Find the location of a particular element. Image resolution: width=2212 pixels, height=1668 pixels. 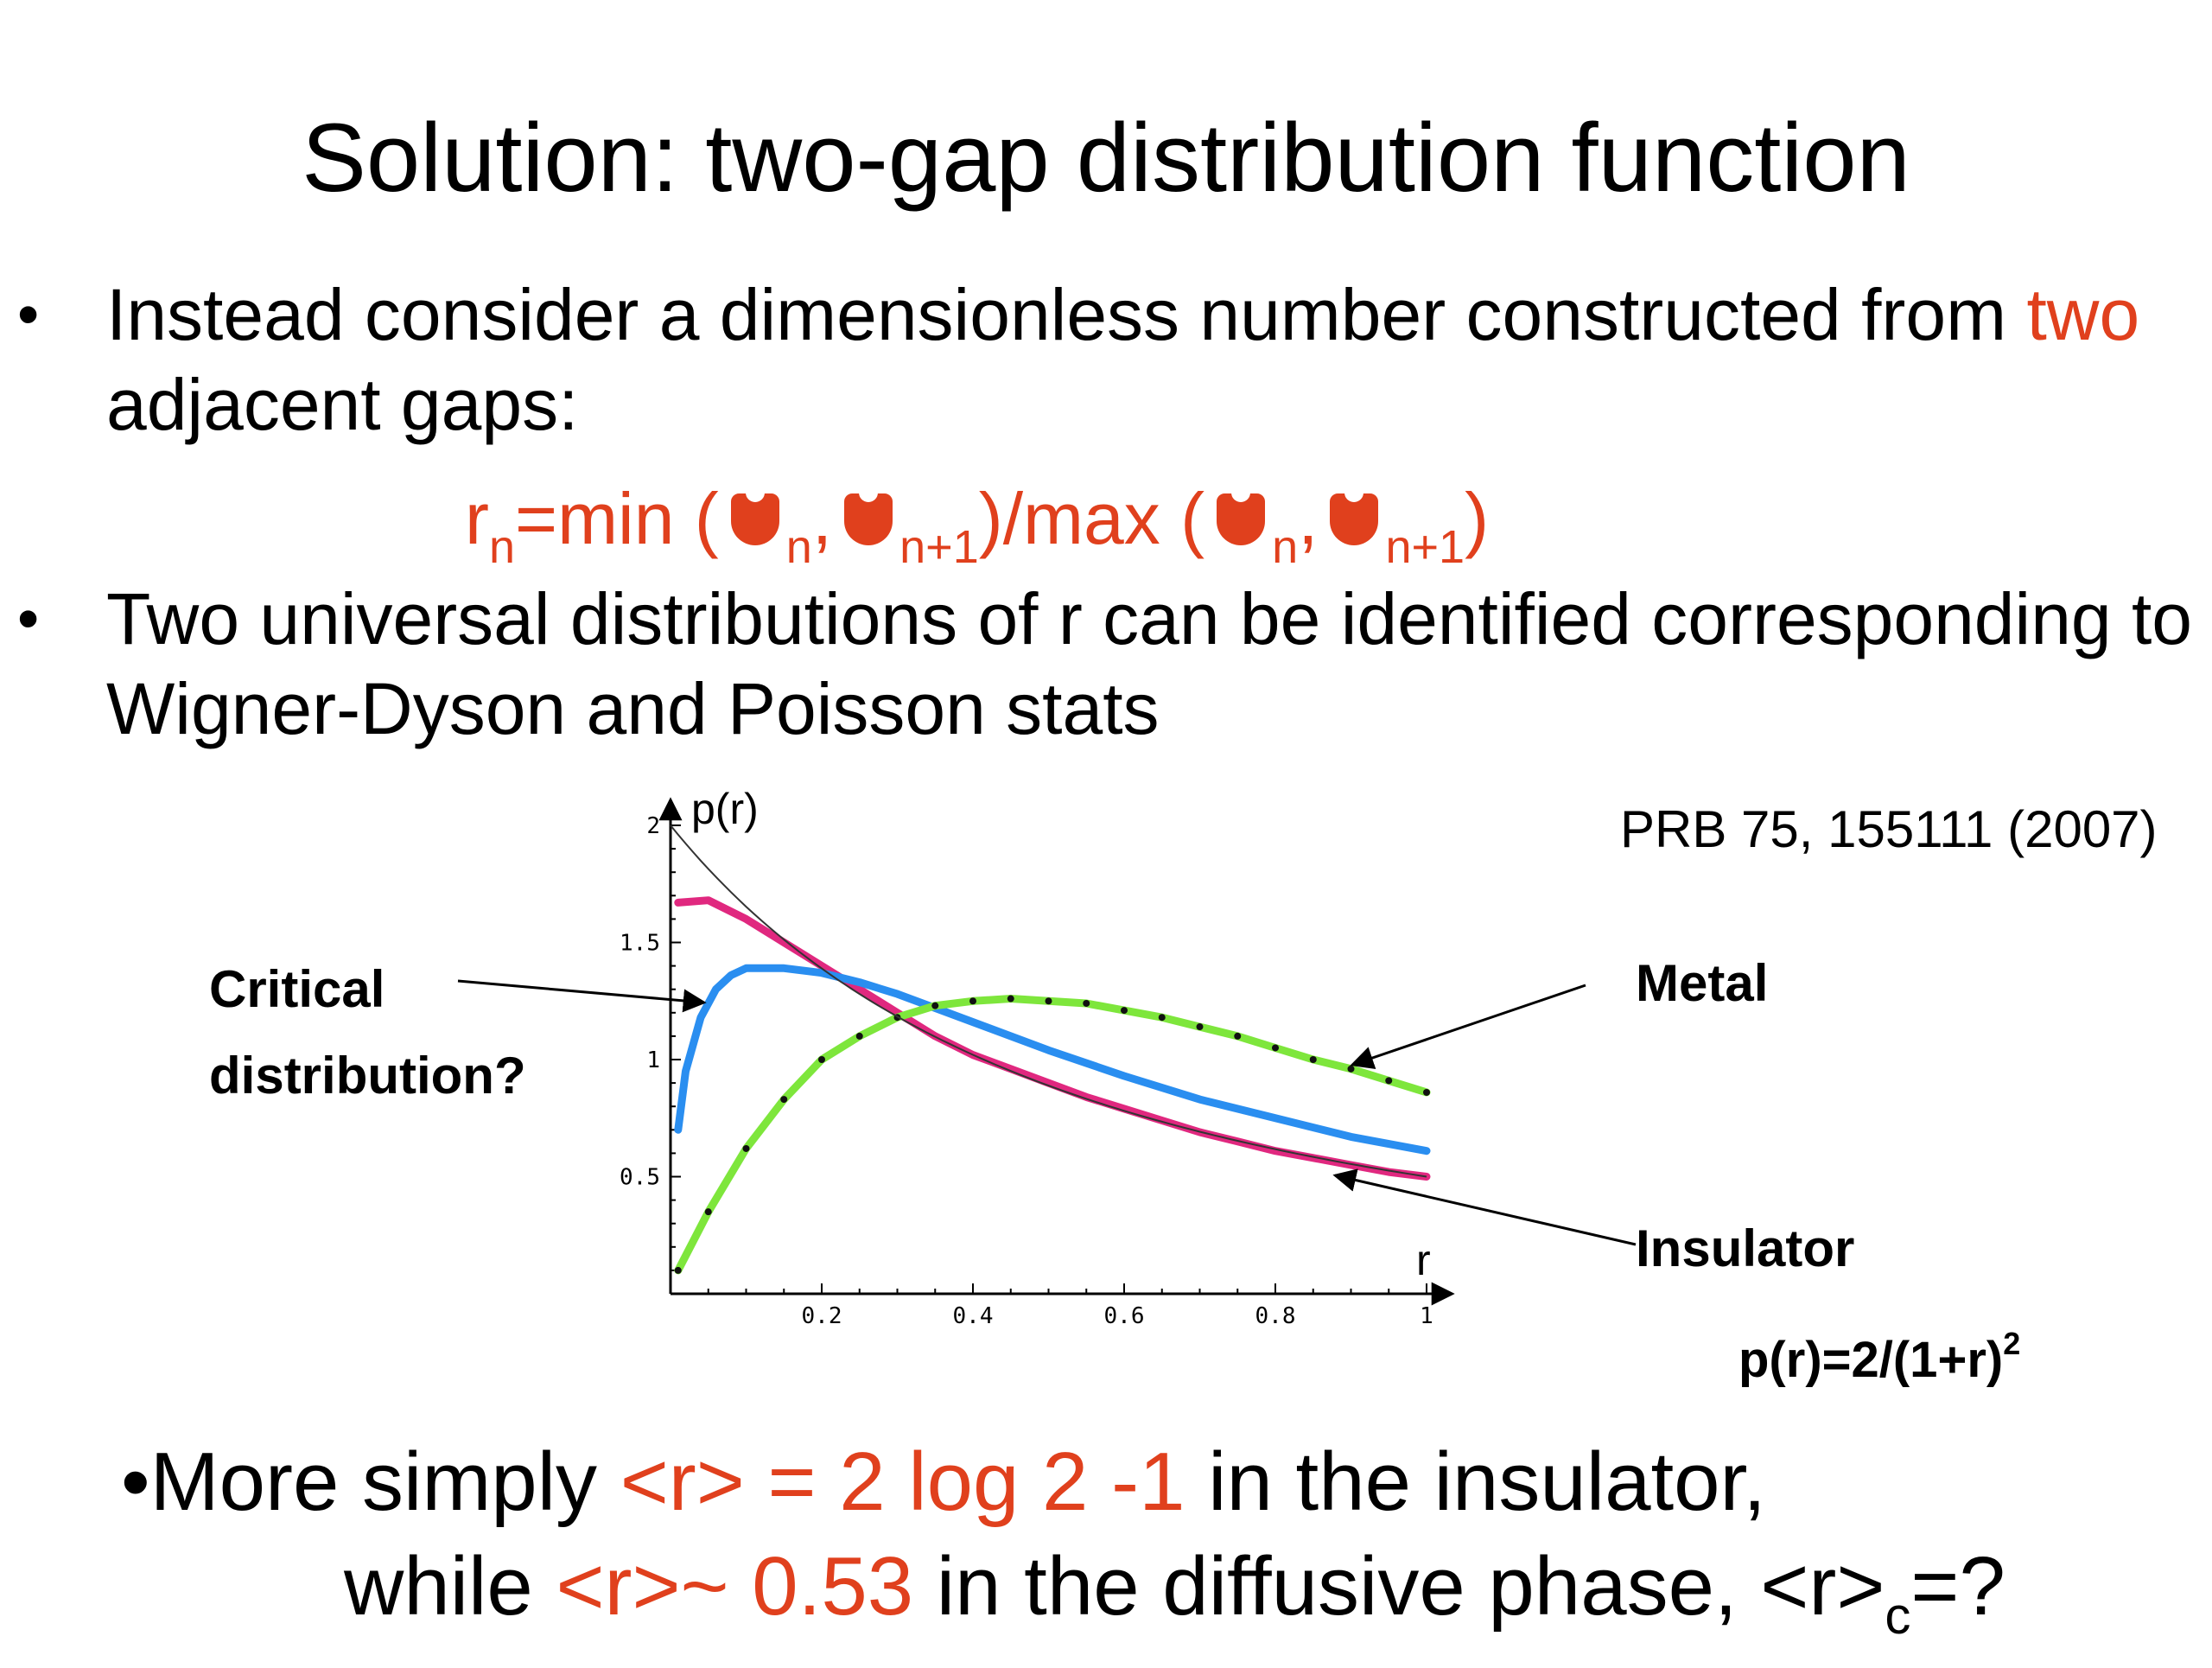

bottom-2-sub: c is located at coordinates (1898, 1616).